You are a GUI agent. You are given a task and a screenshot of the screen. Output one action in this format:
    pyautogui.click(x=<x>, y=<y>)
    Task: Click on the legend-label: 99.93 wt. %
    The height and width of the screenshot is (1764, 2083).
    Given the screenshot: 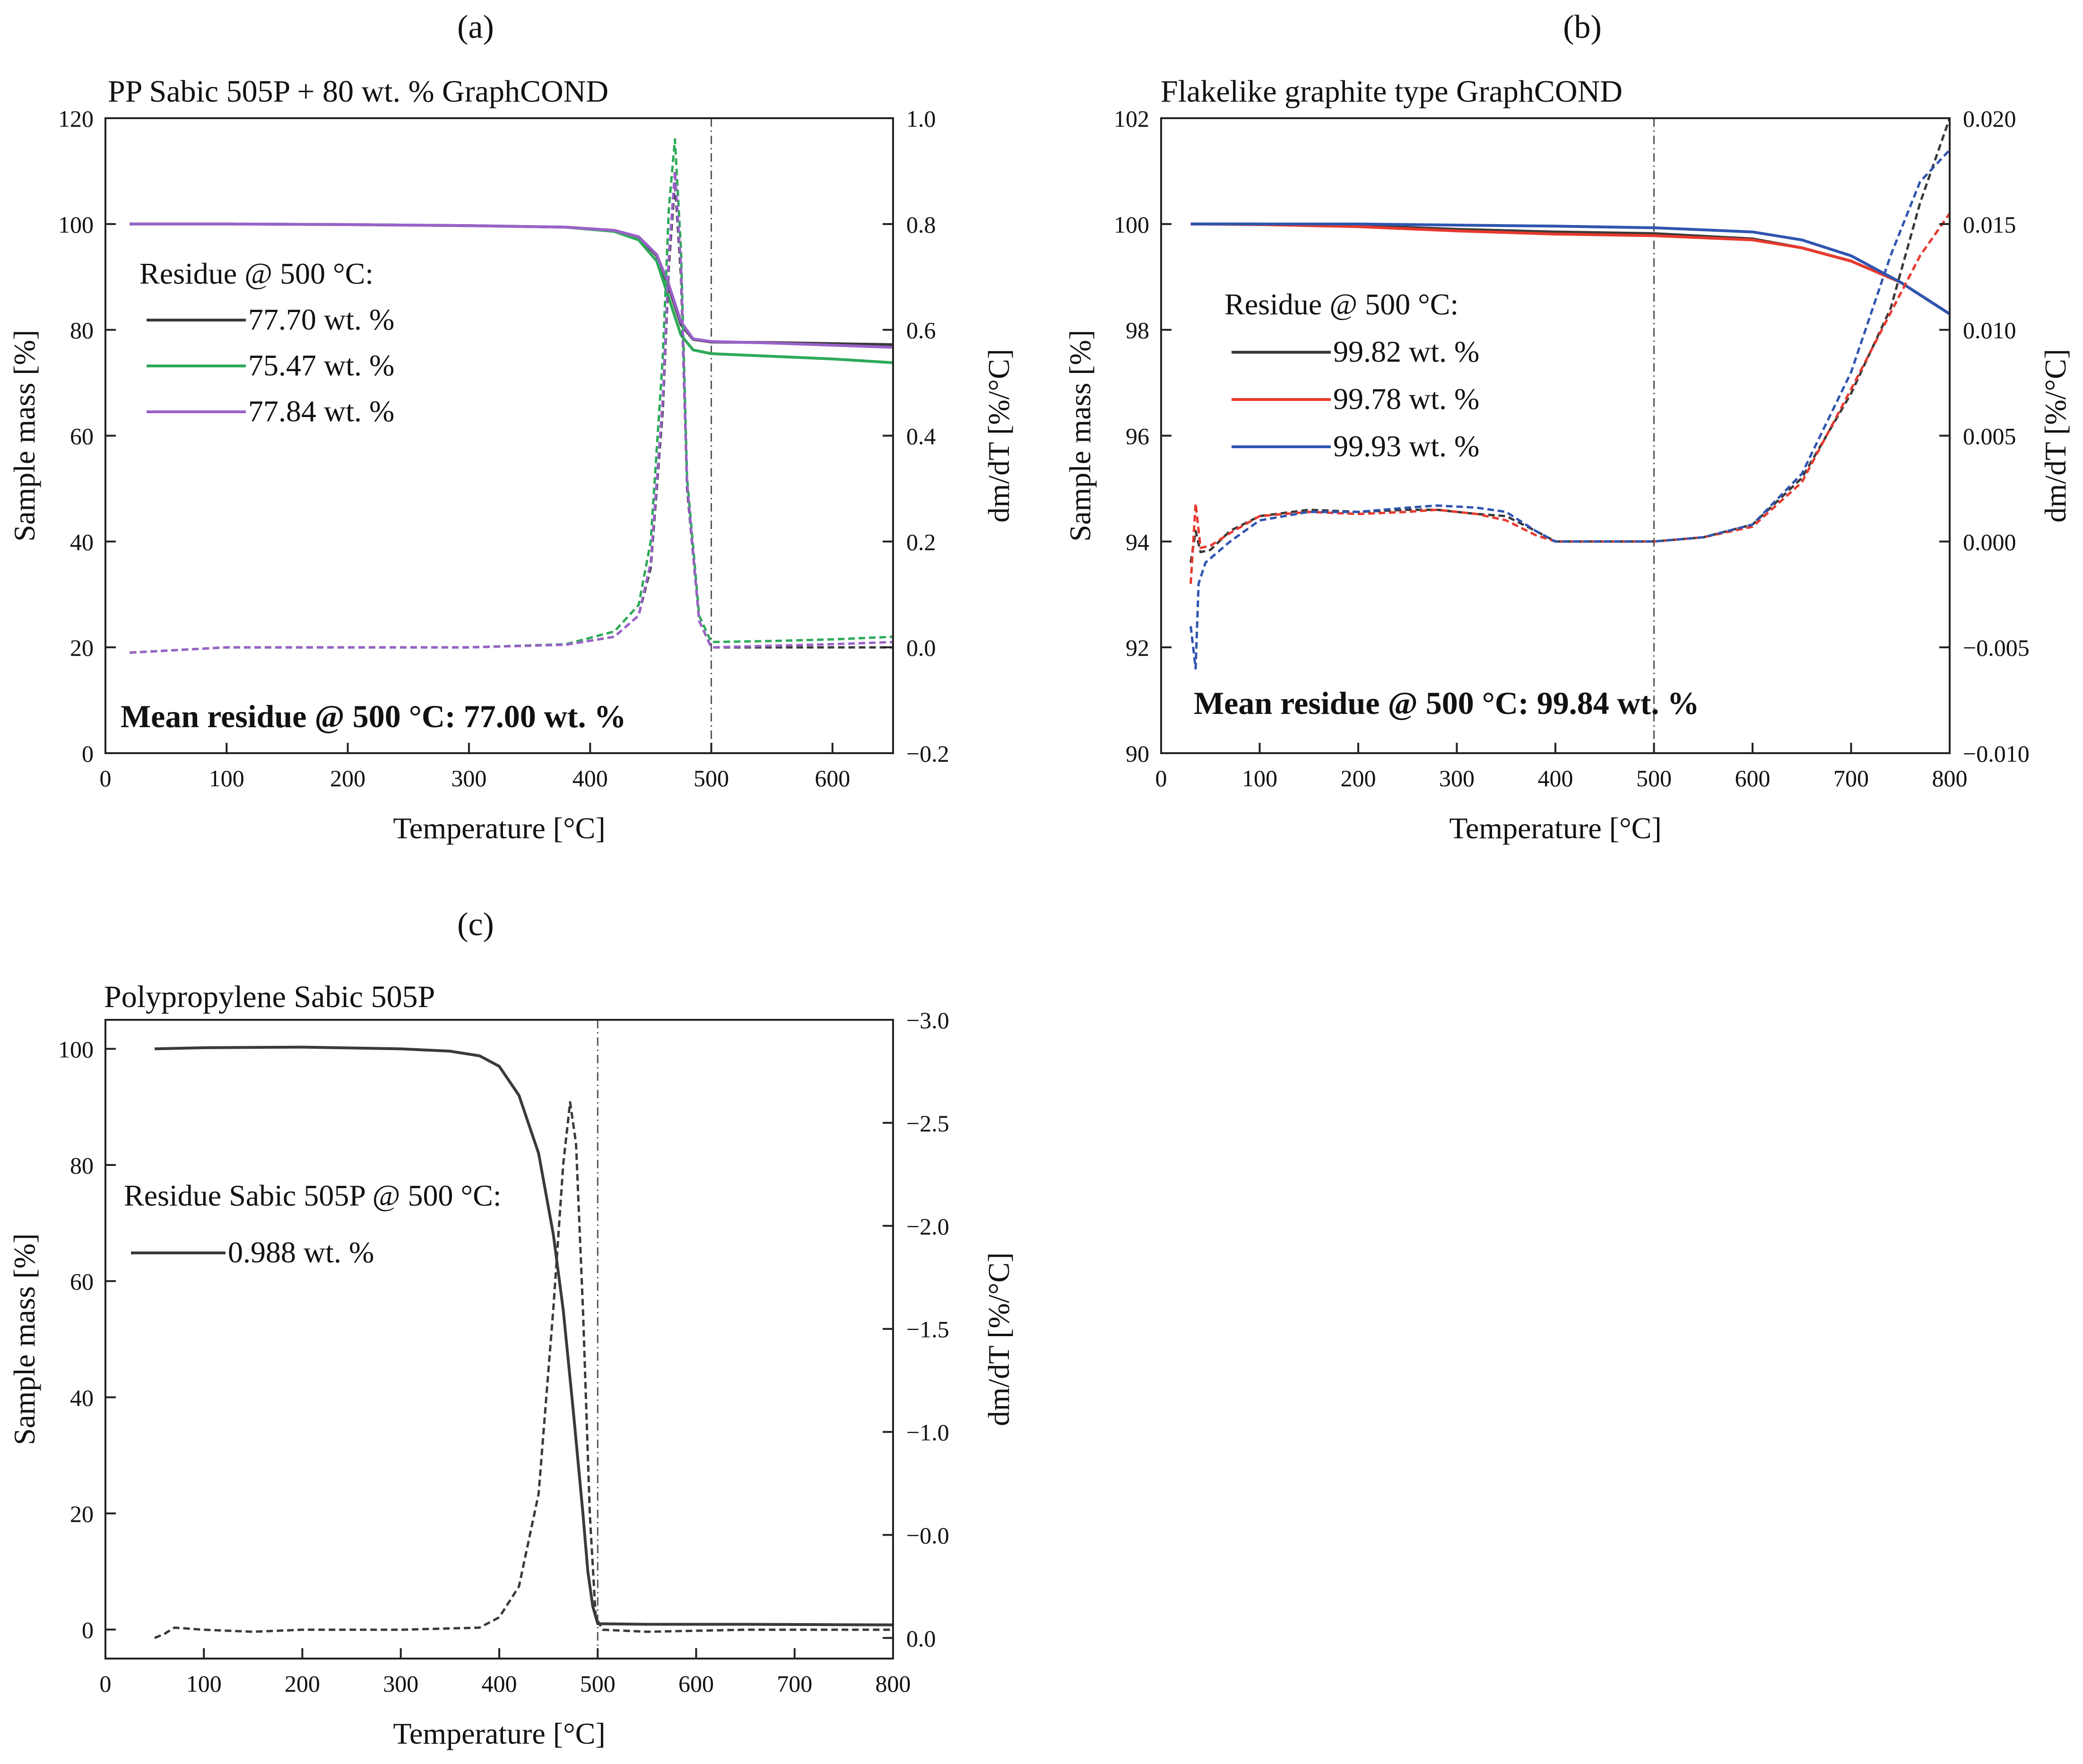 What is the action you would take?
    pyautogui.click(x=1406, y=446)
    